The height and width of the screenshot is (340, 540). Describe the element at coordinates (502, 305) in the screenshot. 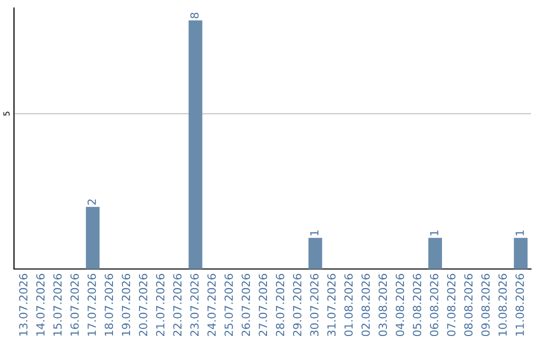

I see `x-tick-label: 10.08.2026` at that location.